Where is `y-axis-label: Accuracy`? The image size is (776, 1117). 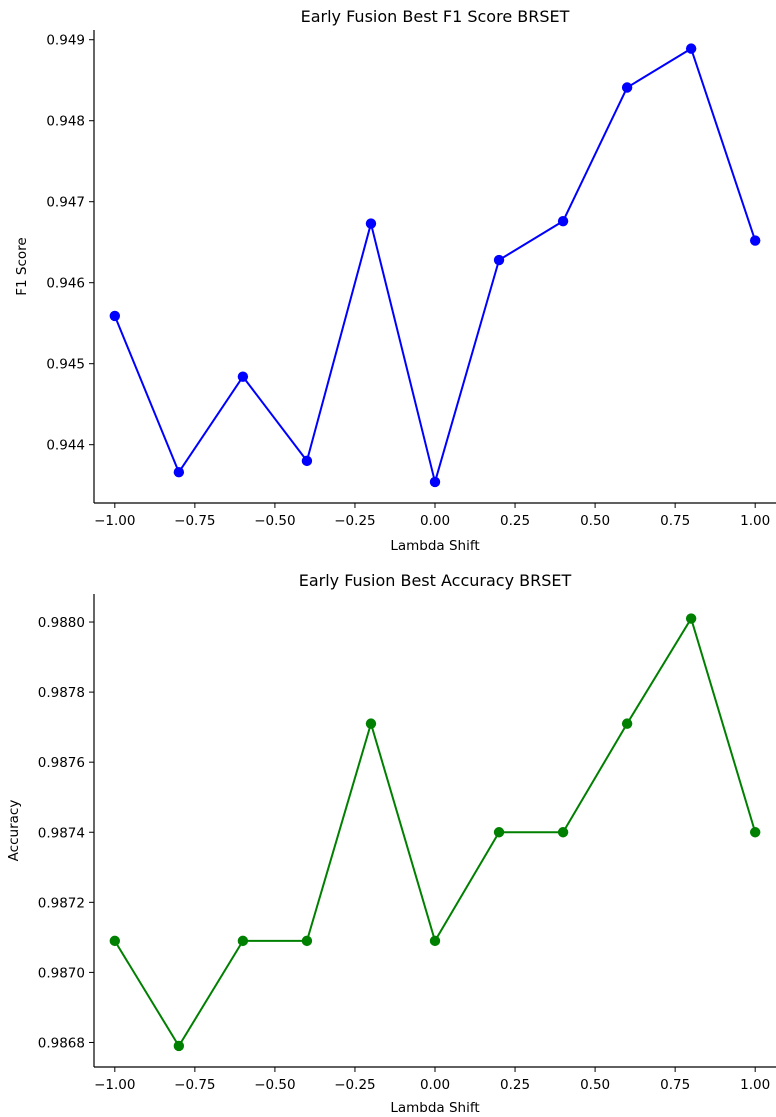 y-axis-label: Accuracy is located at coordinates (14, 831).